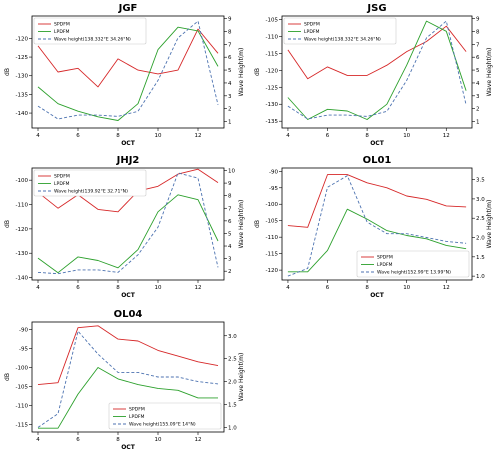 The height and width of the screenshot is (450, 500). I want to click on legend-entry: Wave height(139.92°E 32.71°N), so click(91, 192).